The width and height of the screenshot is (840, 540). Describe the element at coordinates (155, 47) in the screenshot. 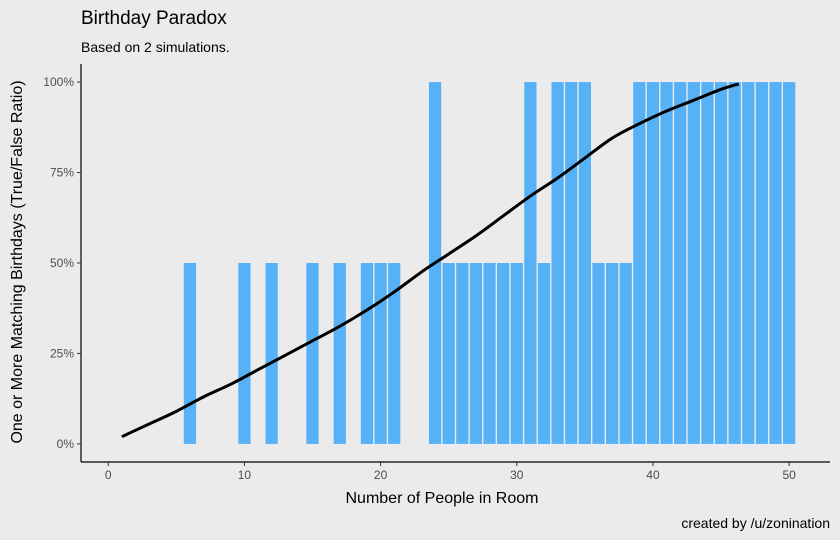

I see `chart-subtitle: Based on 2 simulations.` at that location.